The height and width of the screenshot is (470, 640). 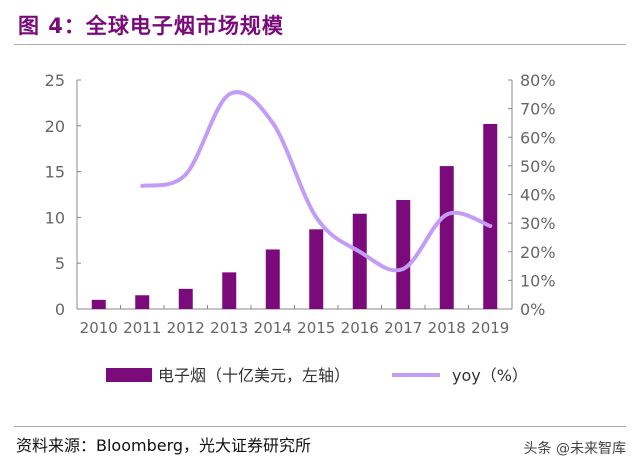 I want to click on bar-2019, so click(x=490, y=216).